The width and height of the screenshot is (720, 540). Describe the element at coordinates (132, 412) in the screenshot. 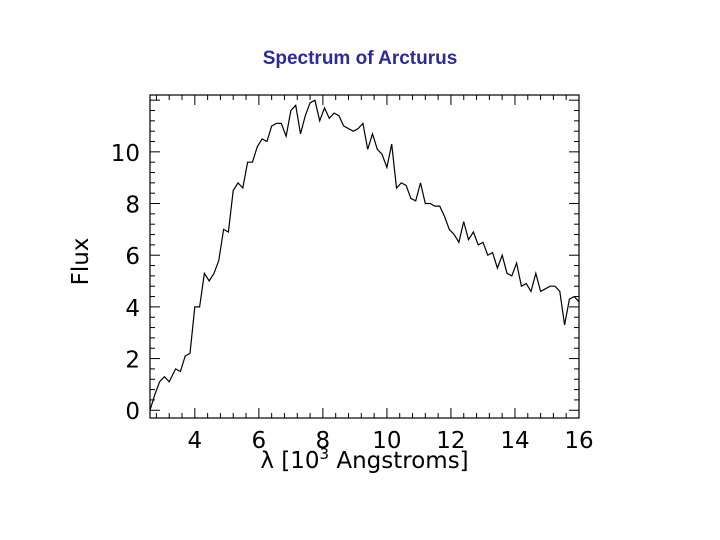

I see `y-tick-label: 0` at that location.